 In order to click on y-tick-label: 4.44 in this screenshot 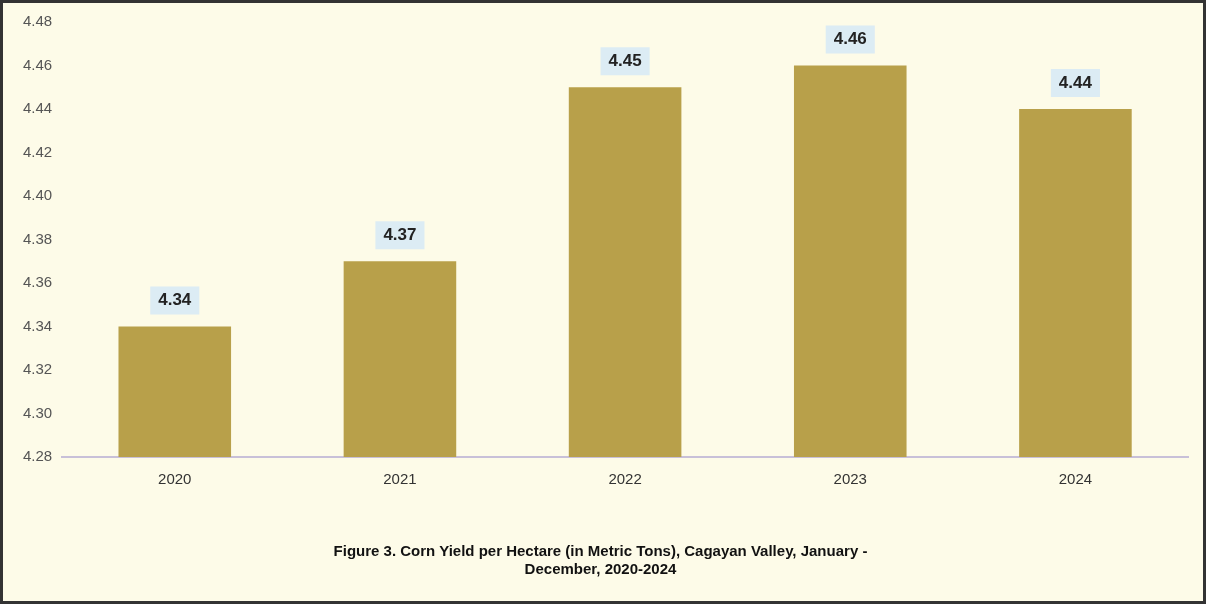, I will do `click(37, 108)`.